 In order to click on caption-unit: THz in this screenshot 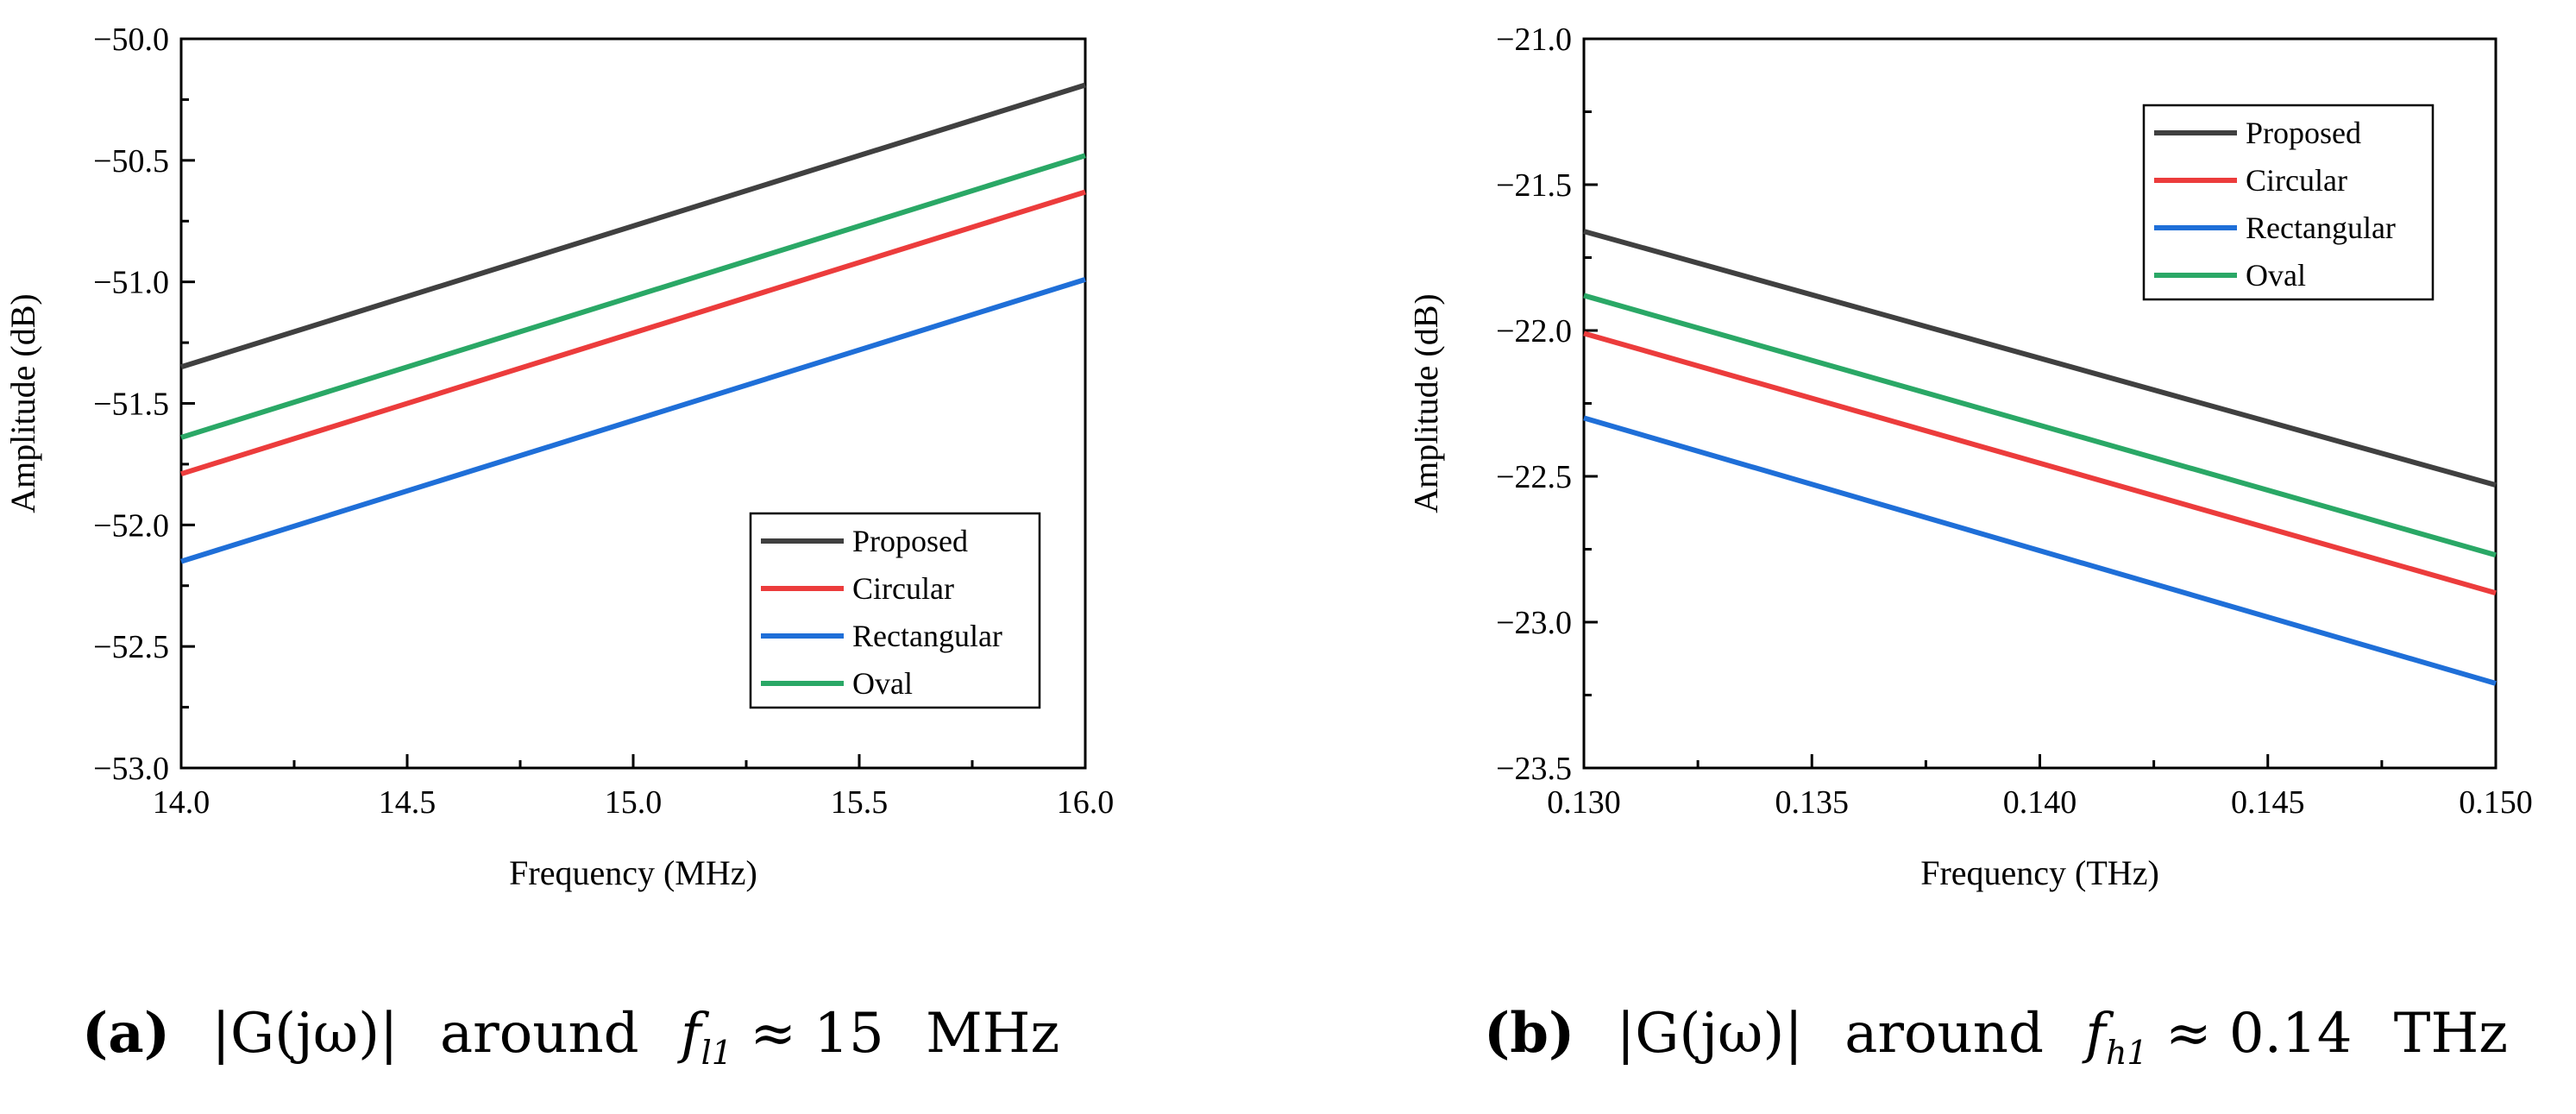, I will do `click(2450, 1034)`.